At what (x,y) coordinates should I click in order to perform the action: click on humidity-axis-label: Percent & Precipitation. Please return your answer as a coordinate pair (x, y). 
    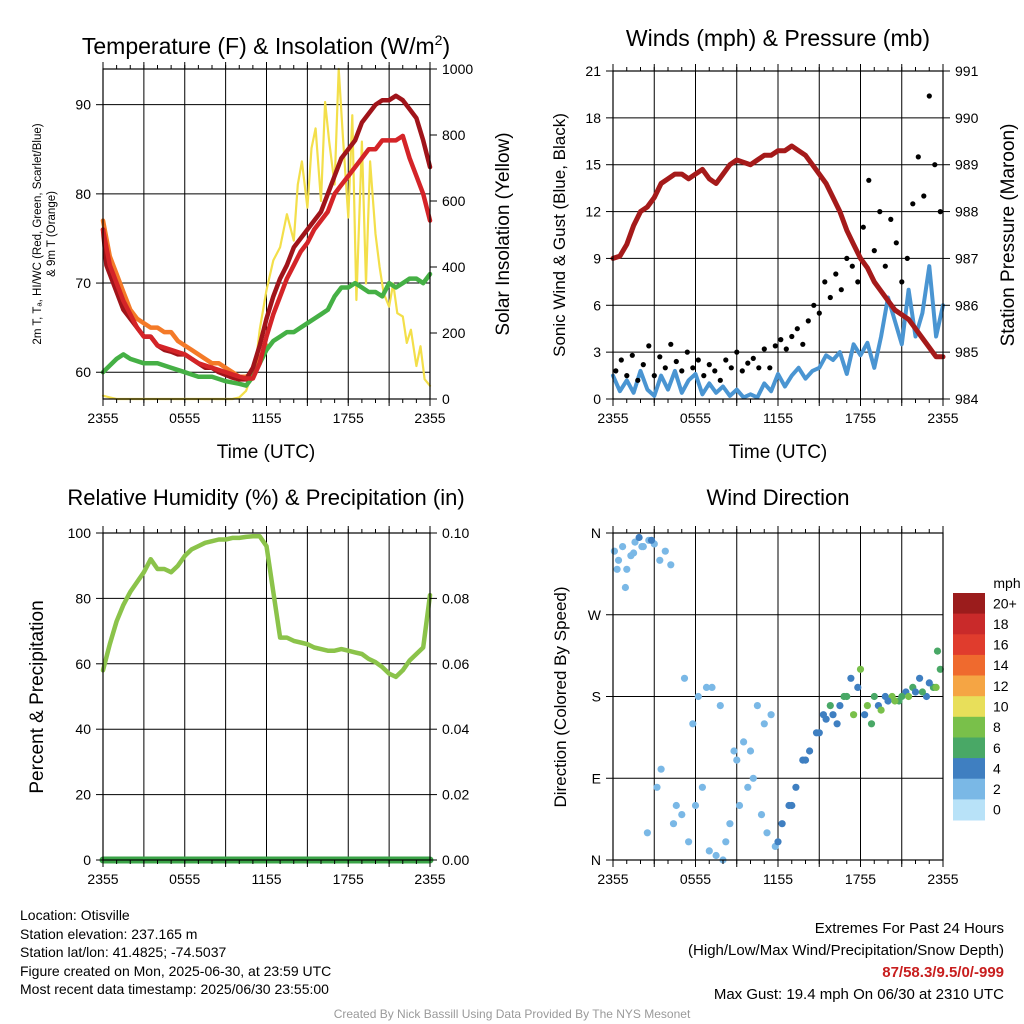
    Looking at the image, I should click on (37, 696).